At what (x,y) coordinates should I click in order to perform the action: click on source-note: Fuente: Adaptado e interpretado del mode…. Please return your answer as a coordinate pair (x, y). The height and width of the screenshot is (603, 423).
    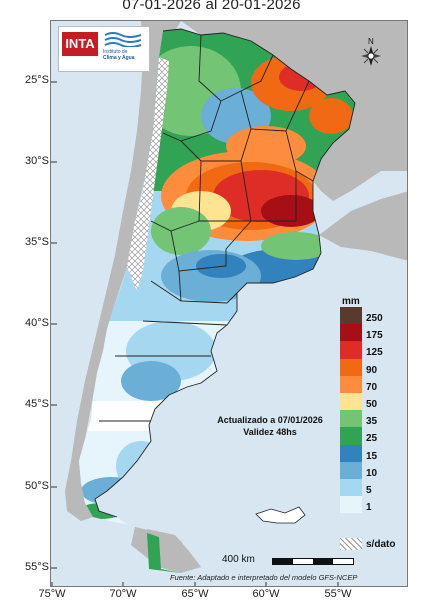
    Looking at the image, I should click on (264, 577).